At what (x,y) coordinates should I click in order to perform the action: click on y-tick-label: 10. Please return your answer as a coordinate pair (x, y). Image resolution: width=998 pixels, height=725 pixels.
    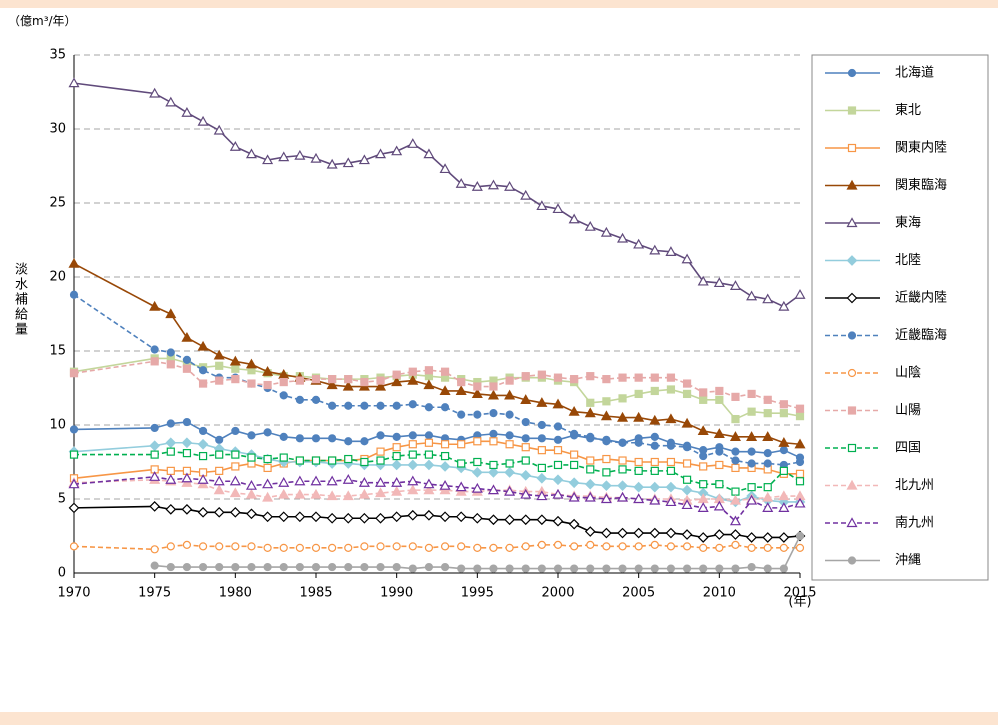
    Looking at the image, I should click on (57, 425).